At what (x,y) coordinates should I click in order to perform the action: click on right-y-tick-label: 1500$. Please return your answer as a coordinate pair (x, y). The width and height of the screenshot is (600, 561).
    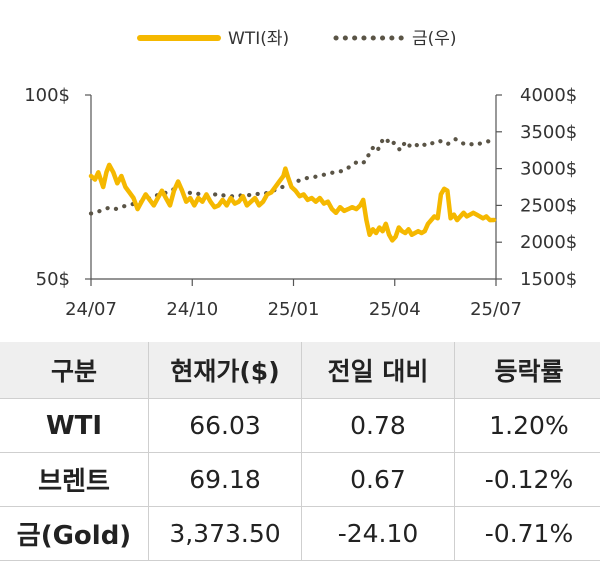
    Looking at the image, I should click on (548, 279).